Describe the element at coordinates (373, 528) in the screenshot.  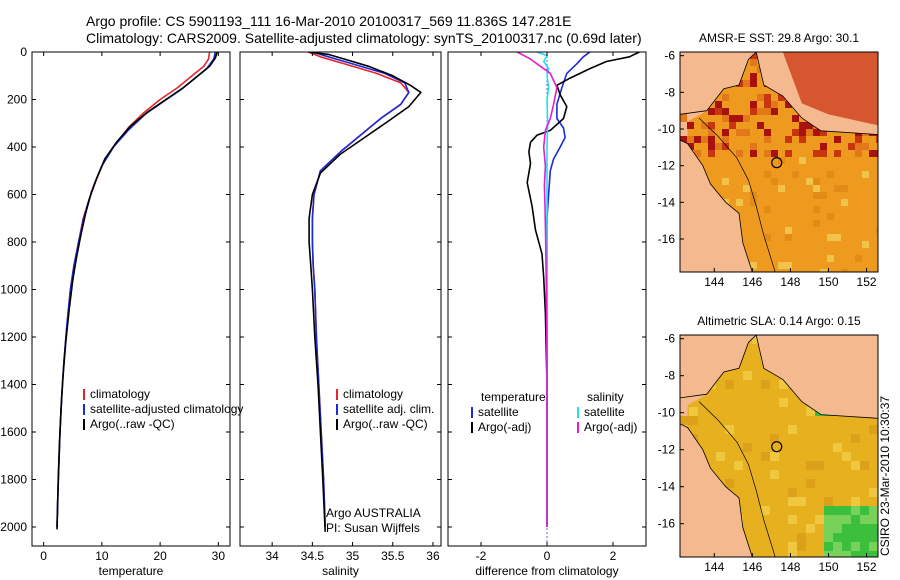
I see `annotation-pi-name: PI: Susan Wijffels` at that location.